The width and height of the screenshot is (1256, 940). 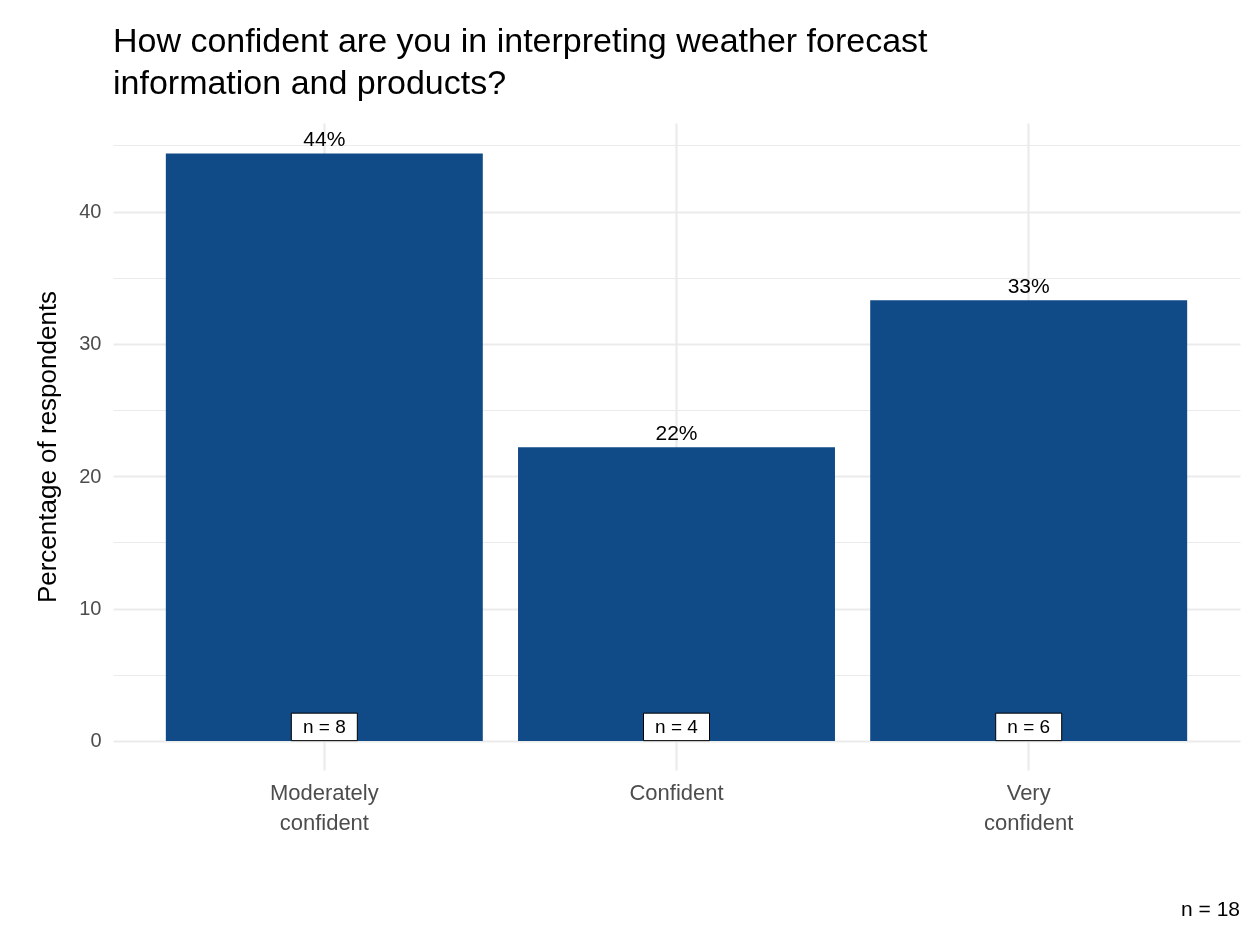 I want to click on text: n = 18, so click(x=1210, y=908).